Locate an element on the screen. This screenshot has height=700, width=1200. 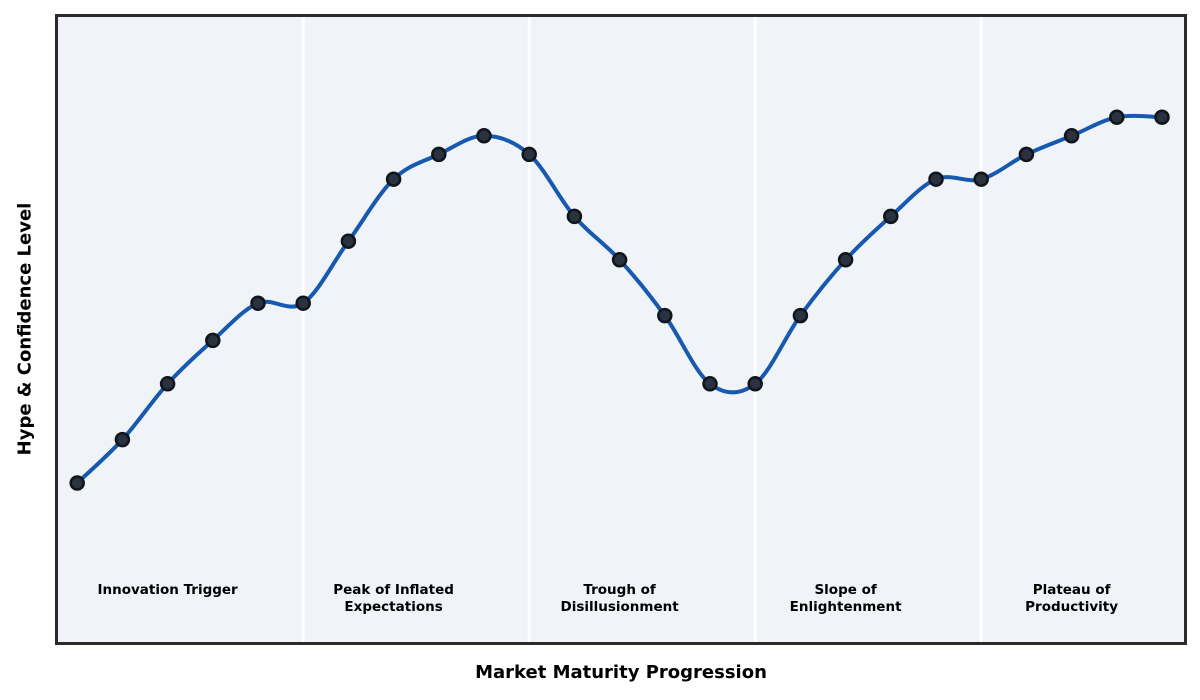
phase-label-innovation-trigger: Innovation Trigger is located at coordinates (167, 590).